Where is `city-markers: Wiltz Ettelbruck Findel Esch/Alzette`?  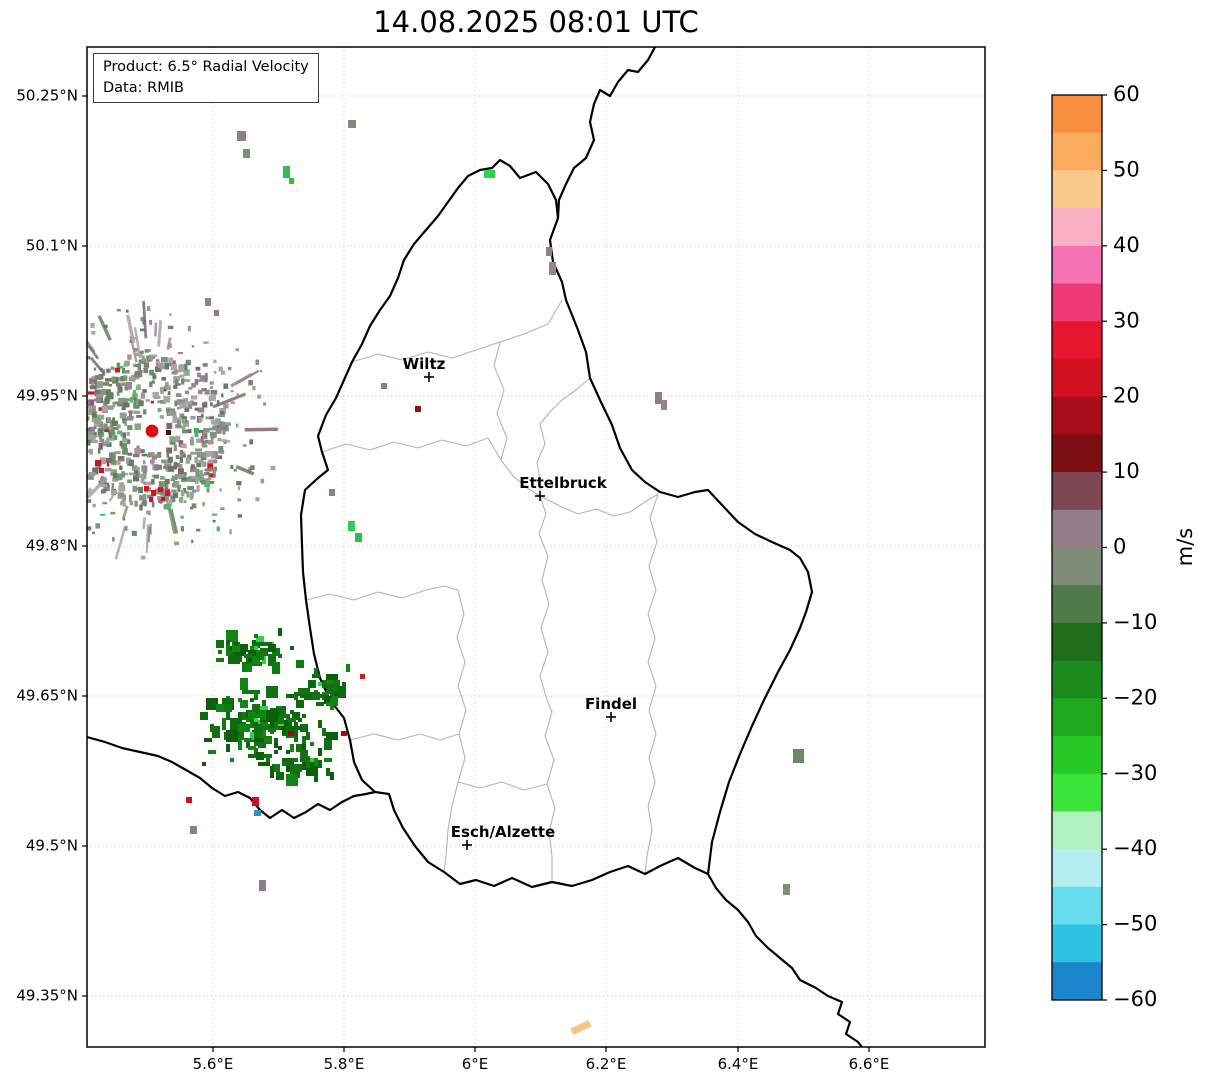 city-markers: Wiltz Ettelbruck Findel Esch/Alzette is located at coordinates (520, 602).